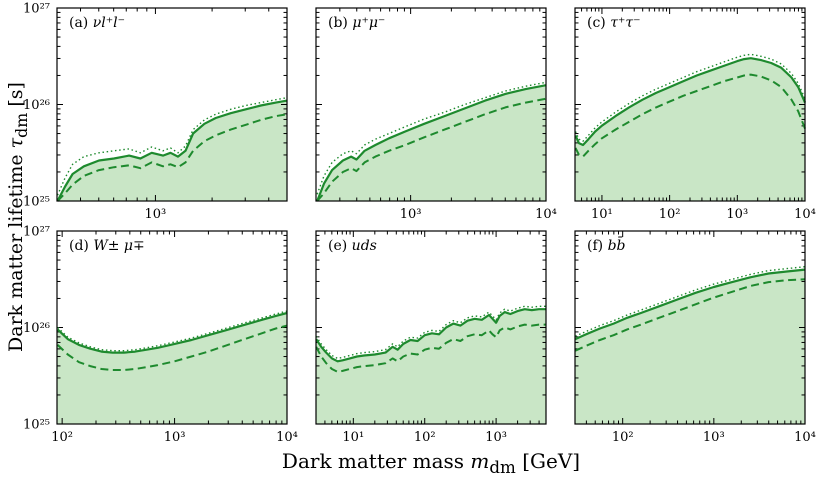 The height and width of the screenshot is (484, 817). I want to click on panel-e-formula: uds, so click(364, 246).